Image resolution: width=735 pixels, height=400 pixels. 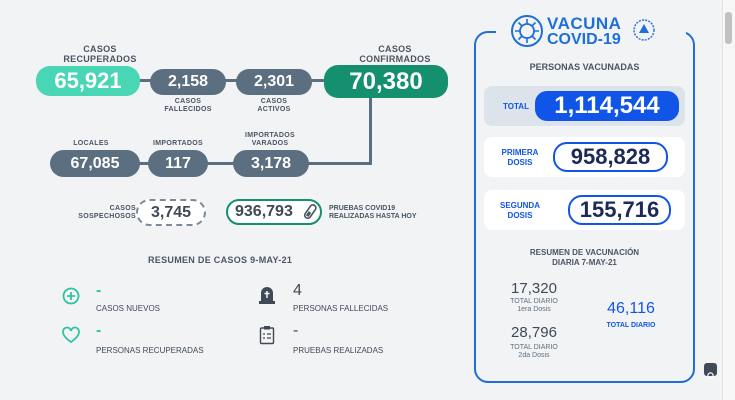 What do you see at coordinates (631, 325) in the screenshot?
I see `total-diario-label: TOTAL DIARIO` at bounding box center [631, 325].